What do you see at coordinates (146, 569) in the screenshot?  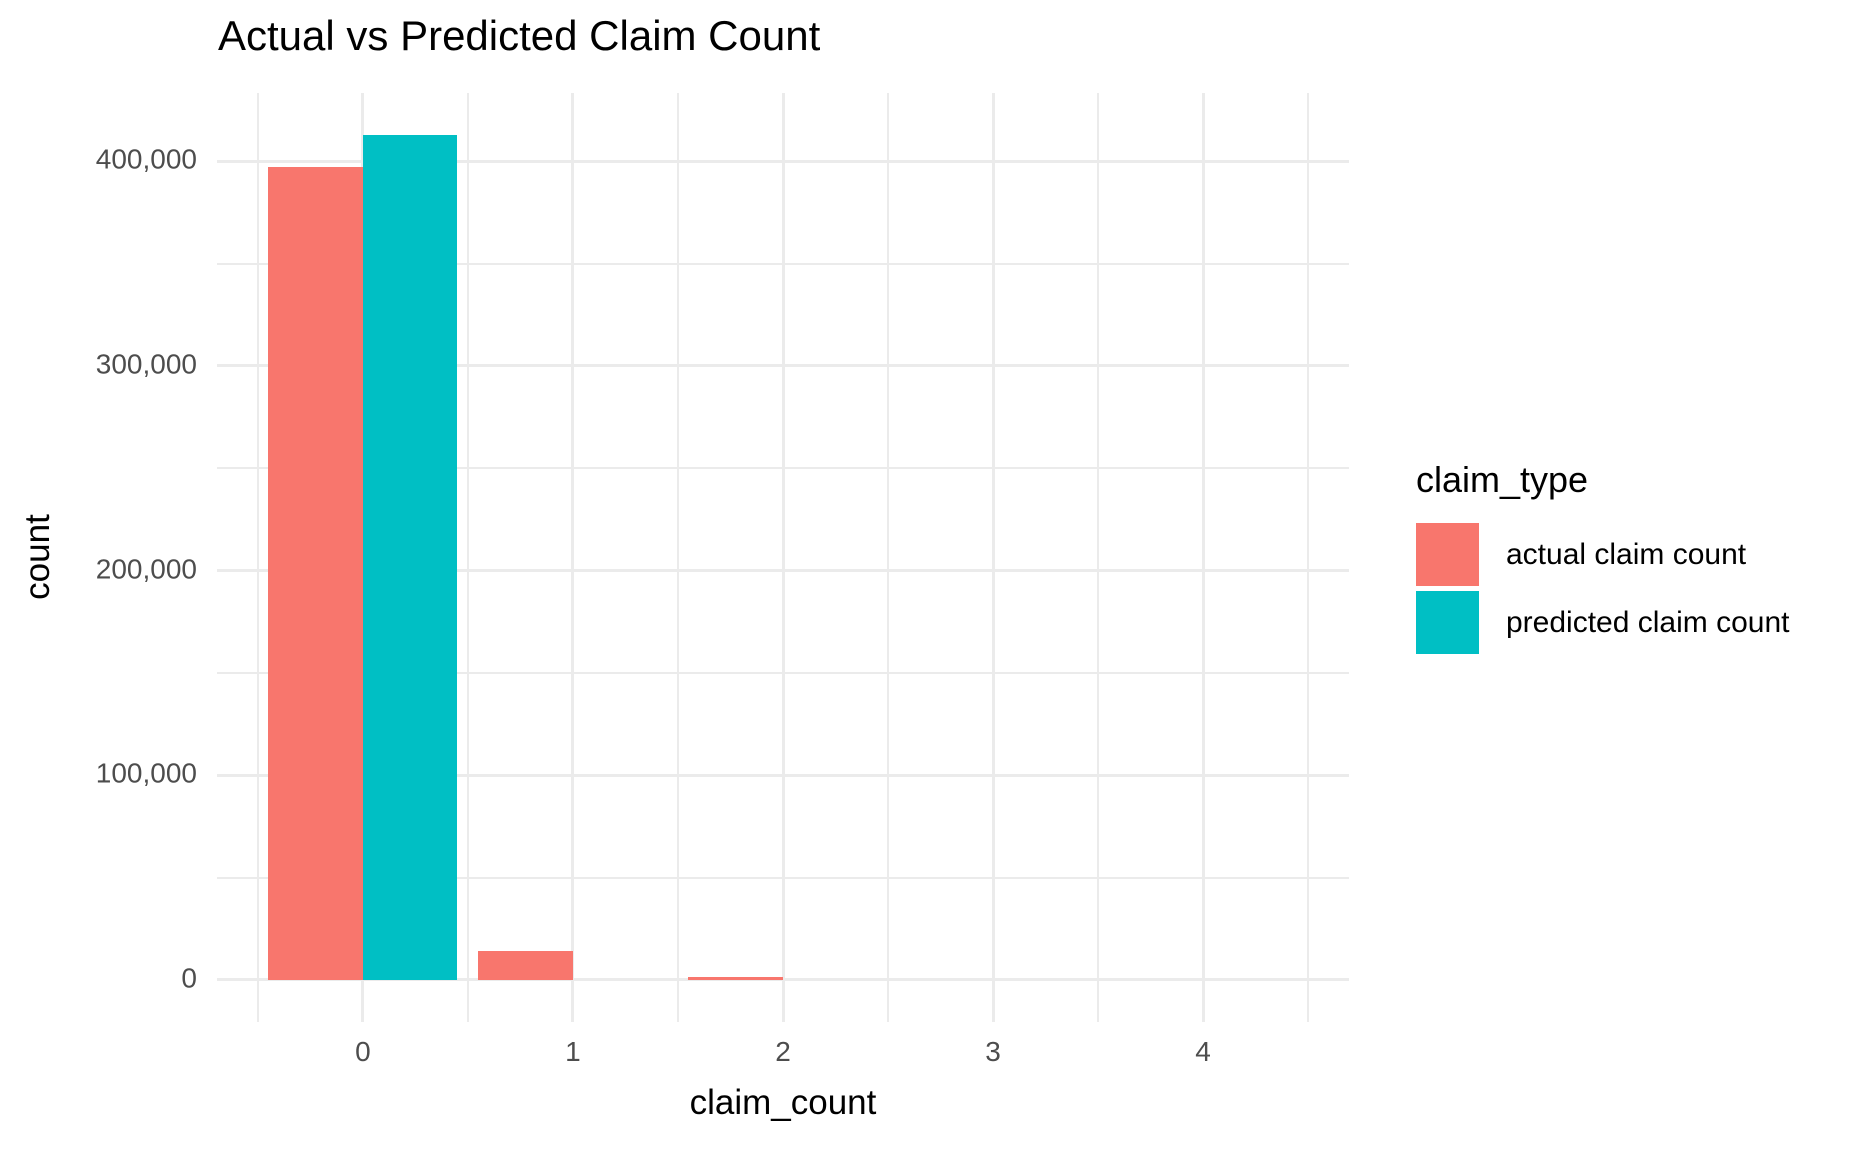 I see `y-tick-label: 200,000` at bounding box center [146, 569].